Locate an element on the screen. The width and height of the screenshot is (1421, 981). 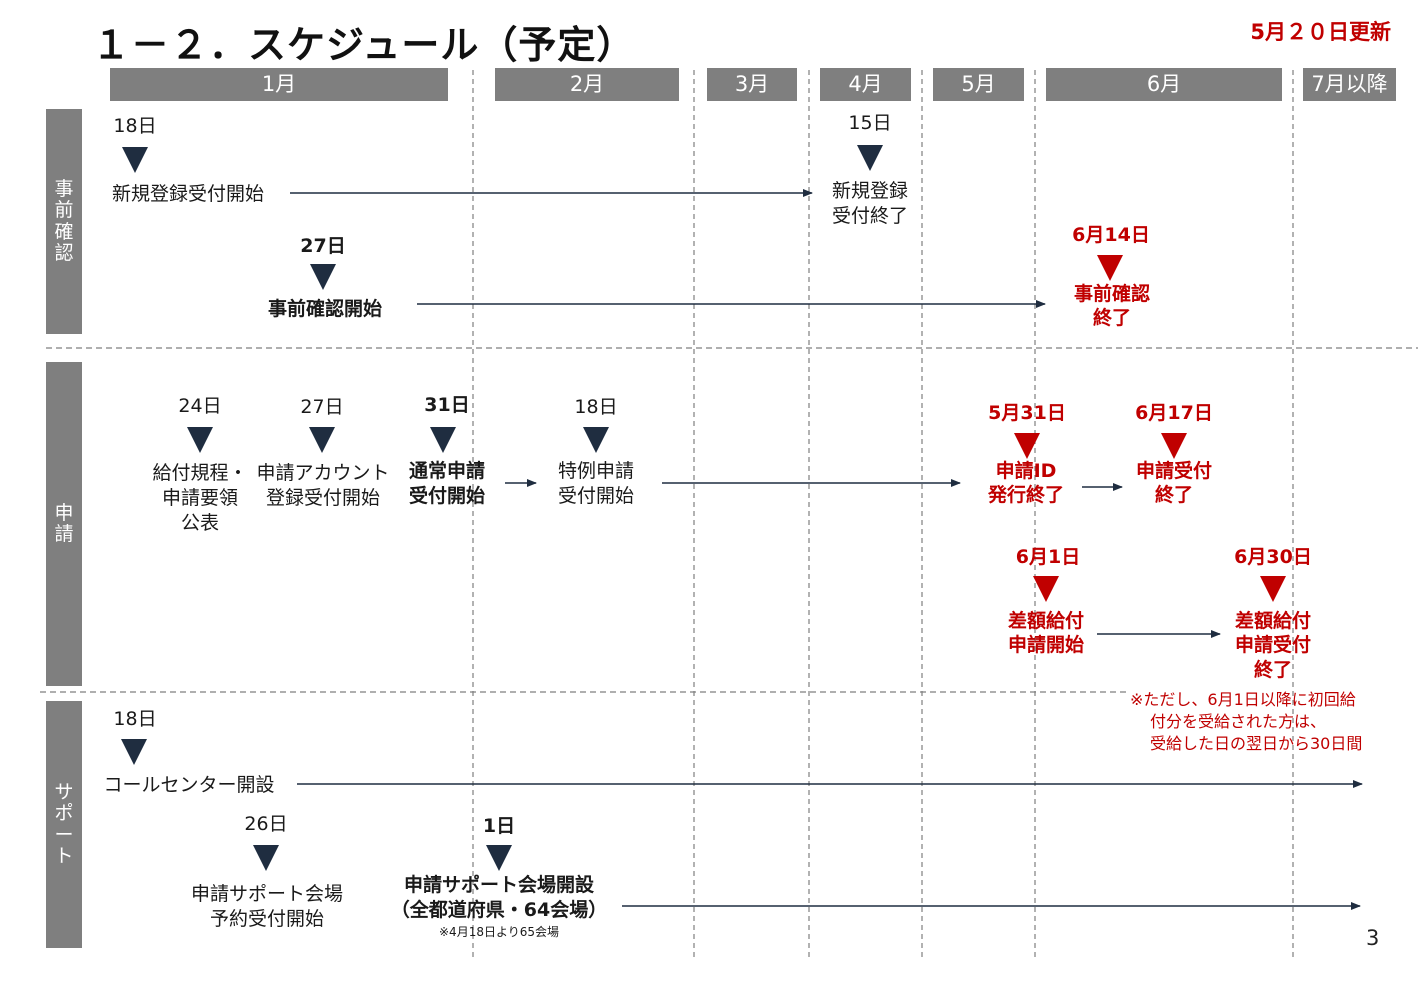
reg-end-marker is located at coordinates (870, 158).